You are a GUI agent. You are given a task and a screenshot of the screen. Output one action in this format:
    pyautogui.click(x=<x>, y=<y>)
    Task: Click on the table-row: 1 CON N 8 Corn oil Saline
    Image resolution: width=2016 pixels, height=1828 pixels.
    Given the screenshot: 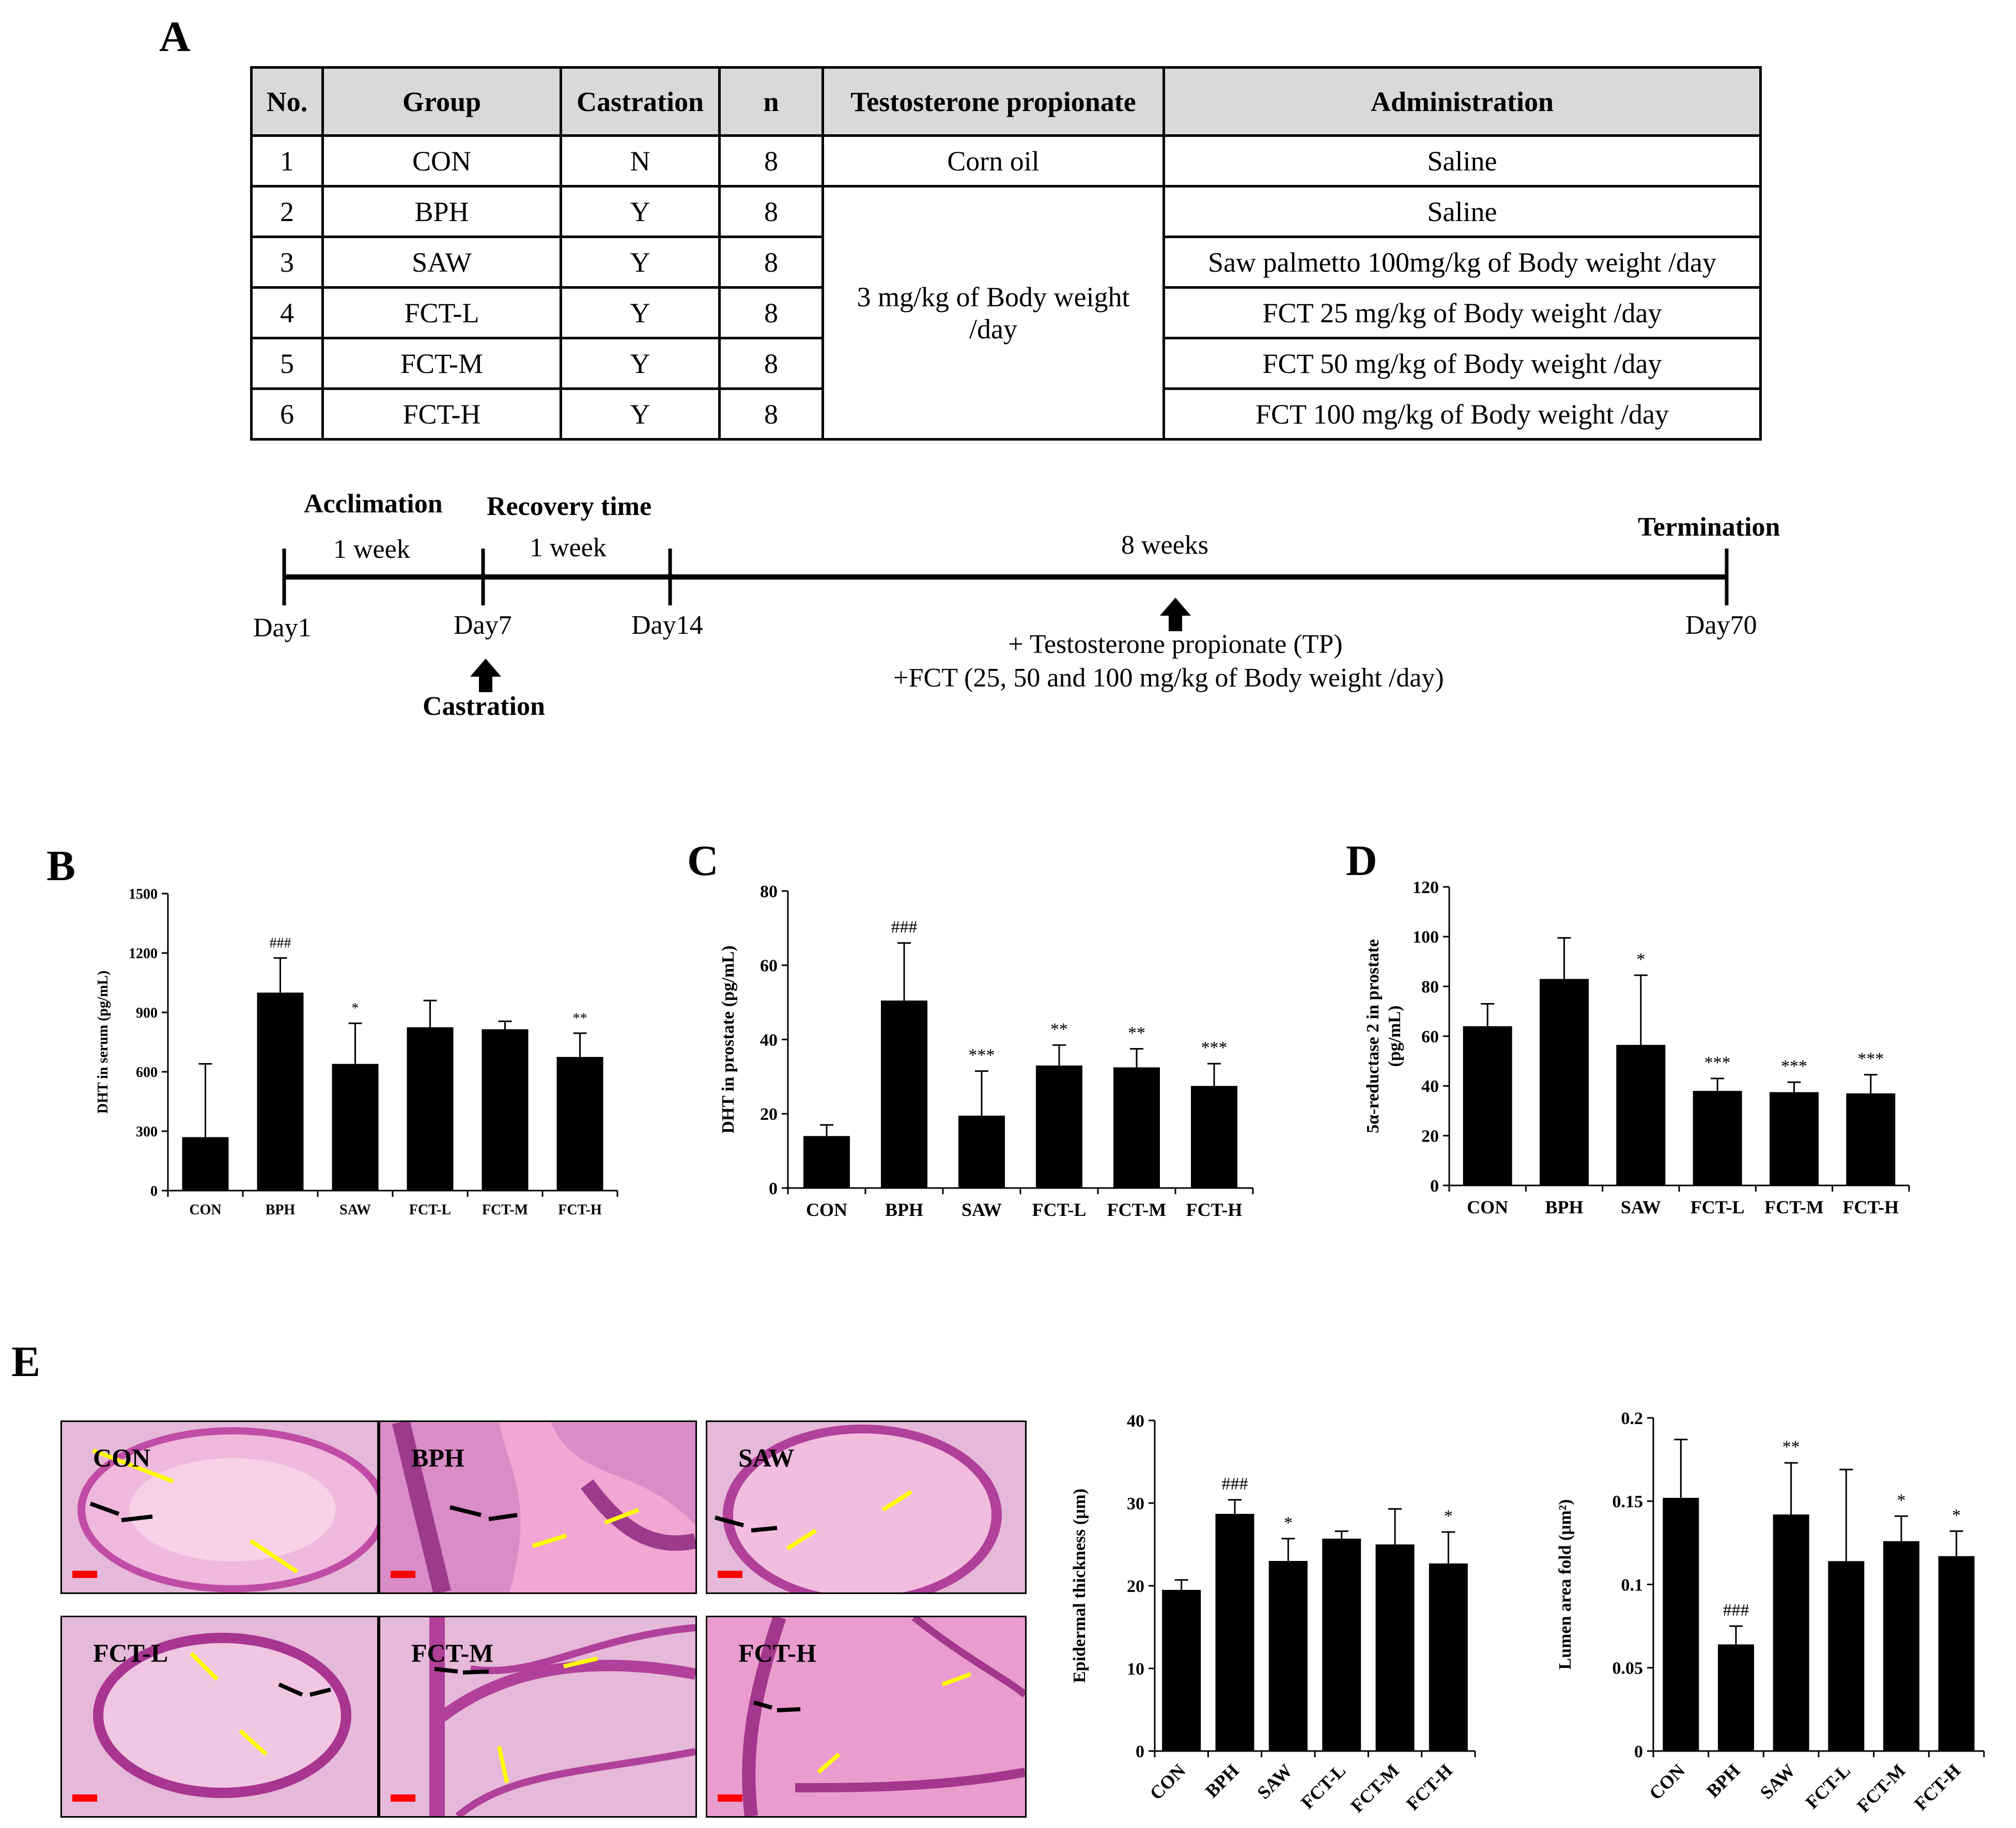 What is the action you would take?
    pyautogui.click(x=1006, y=161)
    